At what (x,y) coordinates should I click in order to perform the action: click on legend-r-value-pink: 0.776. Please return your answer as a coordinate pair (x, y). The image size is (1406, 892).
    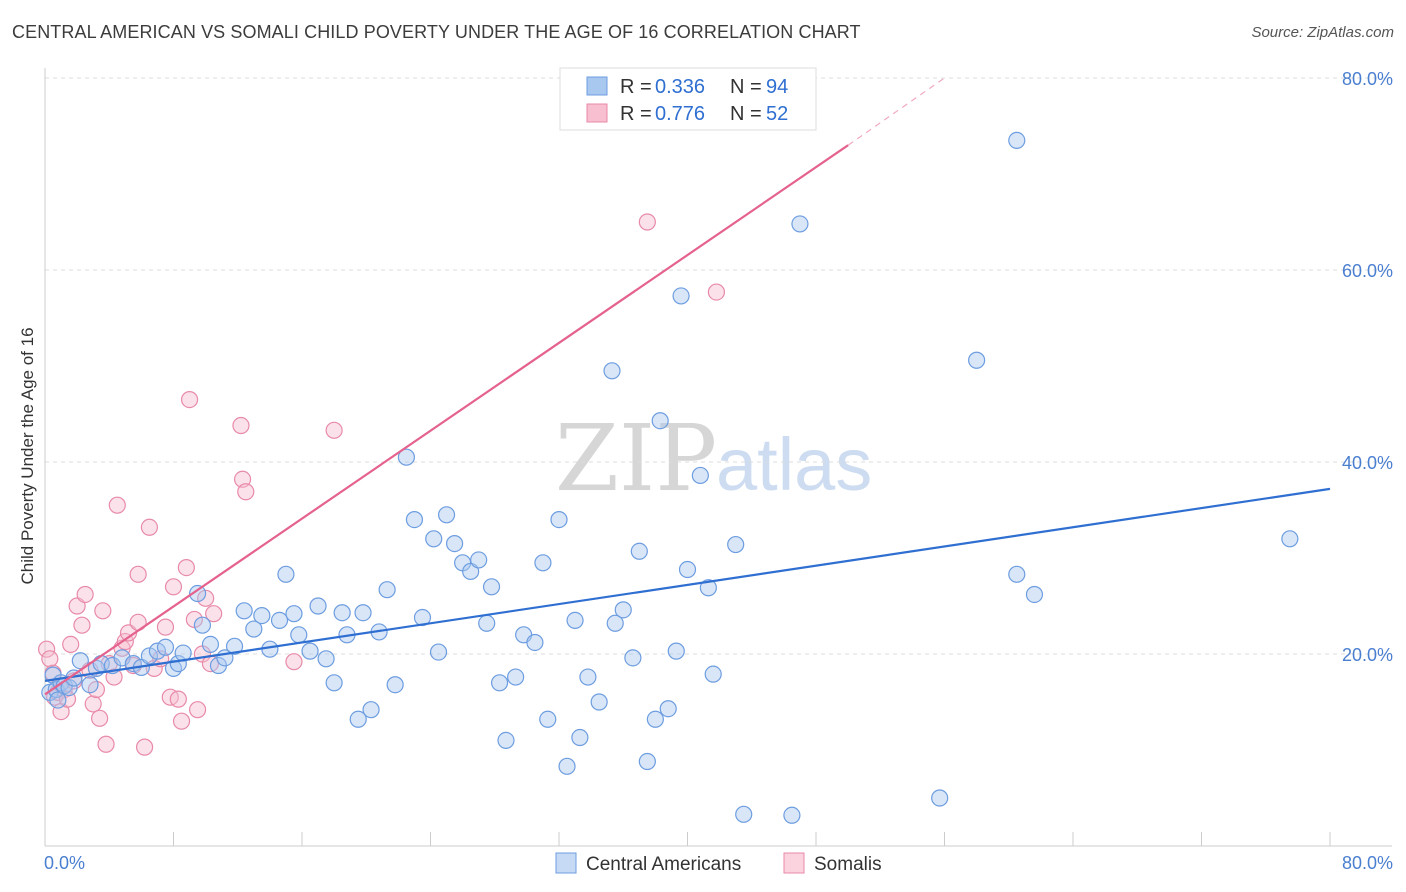
    Looking at the image, I should click on (680, 114).